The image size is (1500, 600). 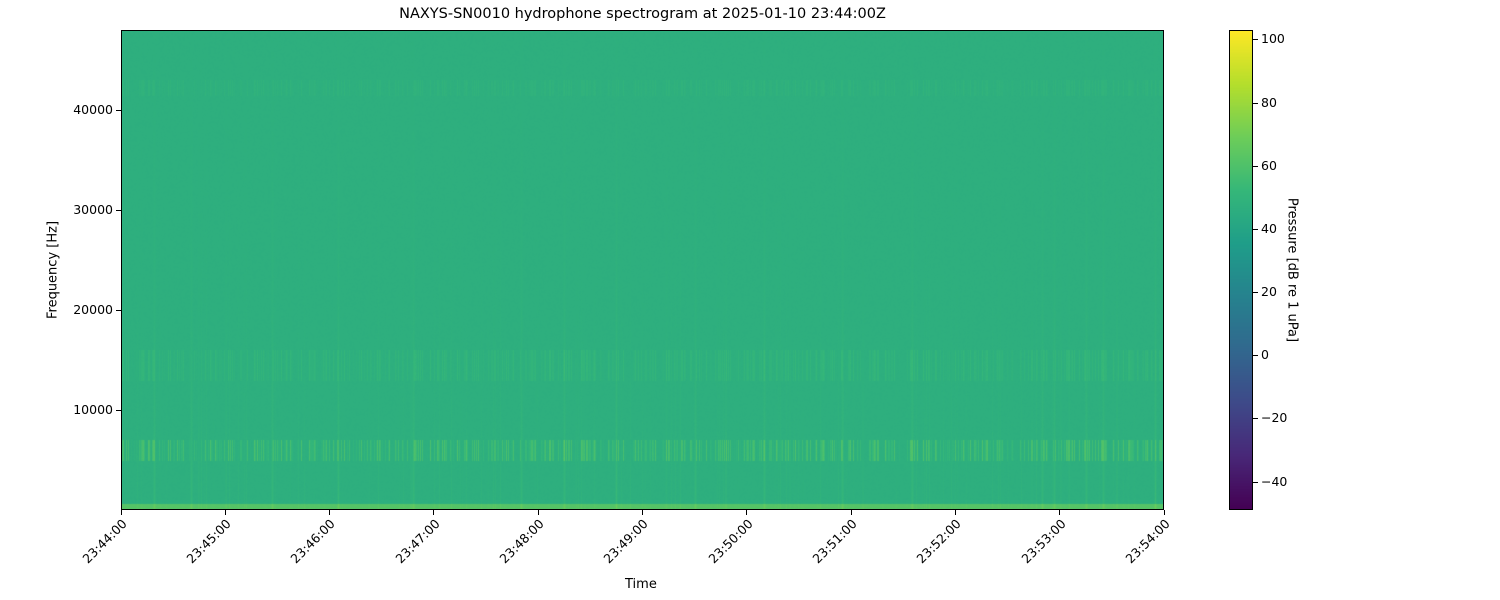 I want to click on x-tick-label: 23:51:00, so click(x=834, y=541).